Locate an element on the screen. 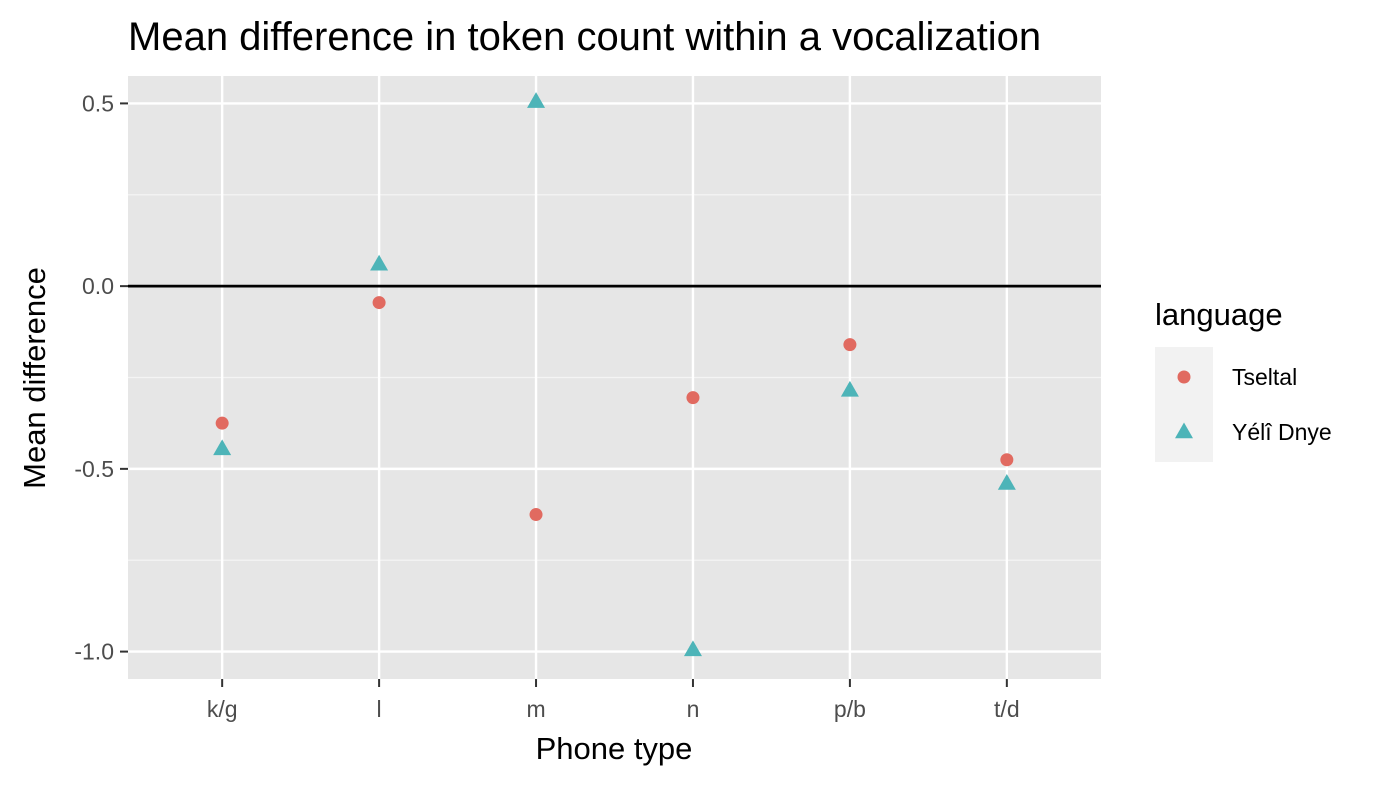  y-tick-label: 0.0 is located at coordinates (98, 286).